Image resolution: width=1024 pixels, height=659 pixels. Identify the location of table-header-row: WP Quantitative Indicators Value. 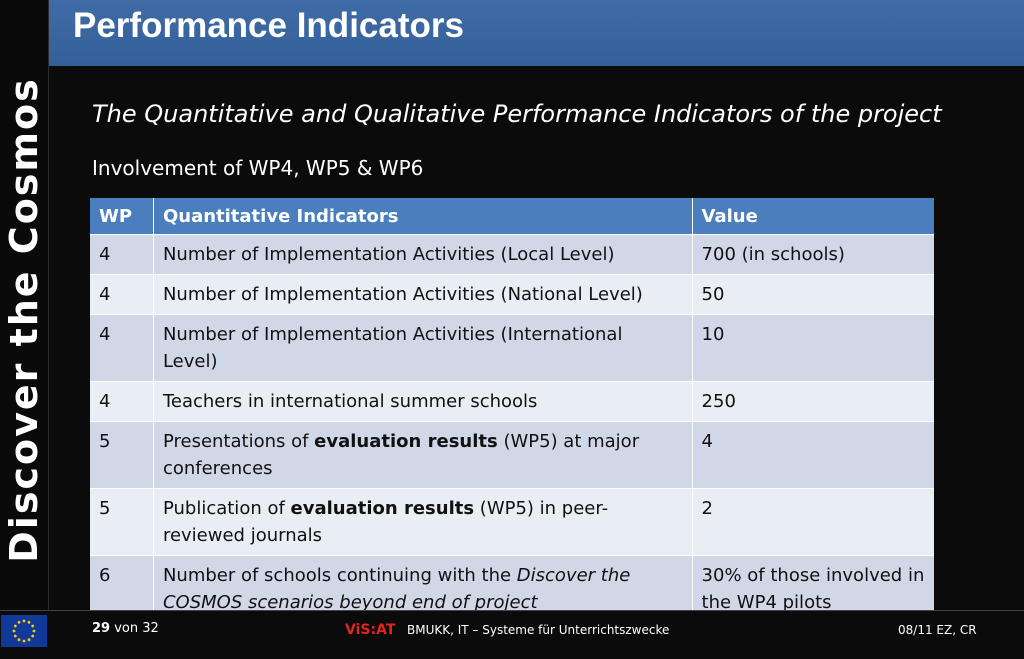
(512, 216).